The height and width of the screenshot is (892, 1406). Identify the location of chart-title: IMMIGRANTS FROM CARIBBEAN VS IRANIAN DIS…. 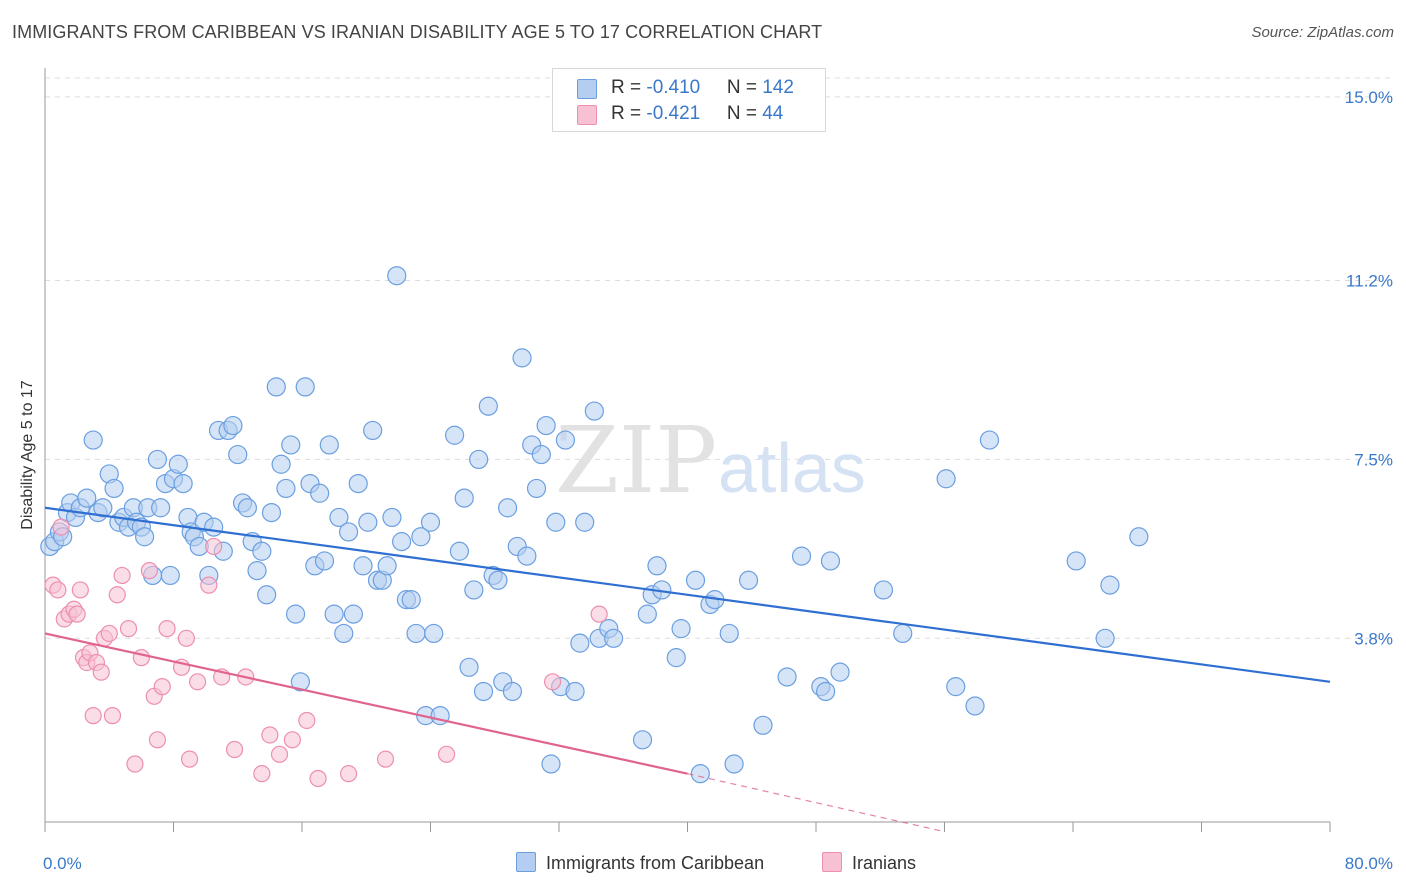
(417, 32).